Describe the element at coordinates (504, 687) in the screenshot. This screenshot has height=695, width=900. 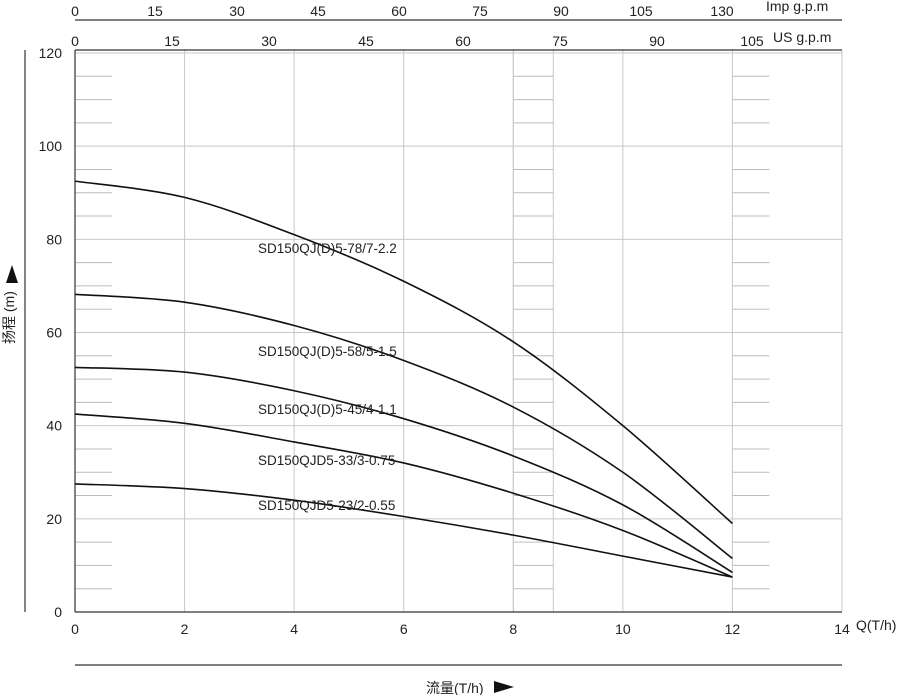
I see `x-axis-arrow-icon` at that location.